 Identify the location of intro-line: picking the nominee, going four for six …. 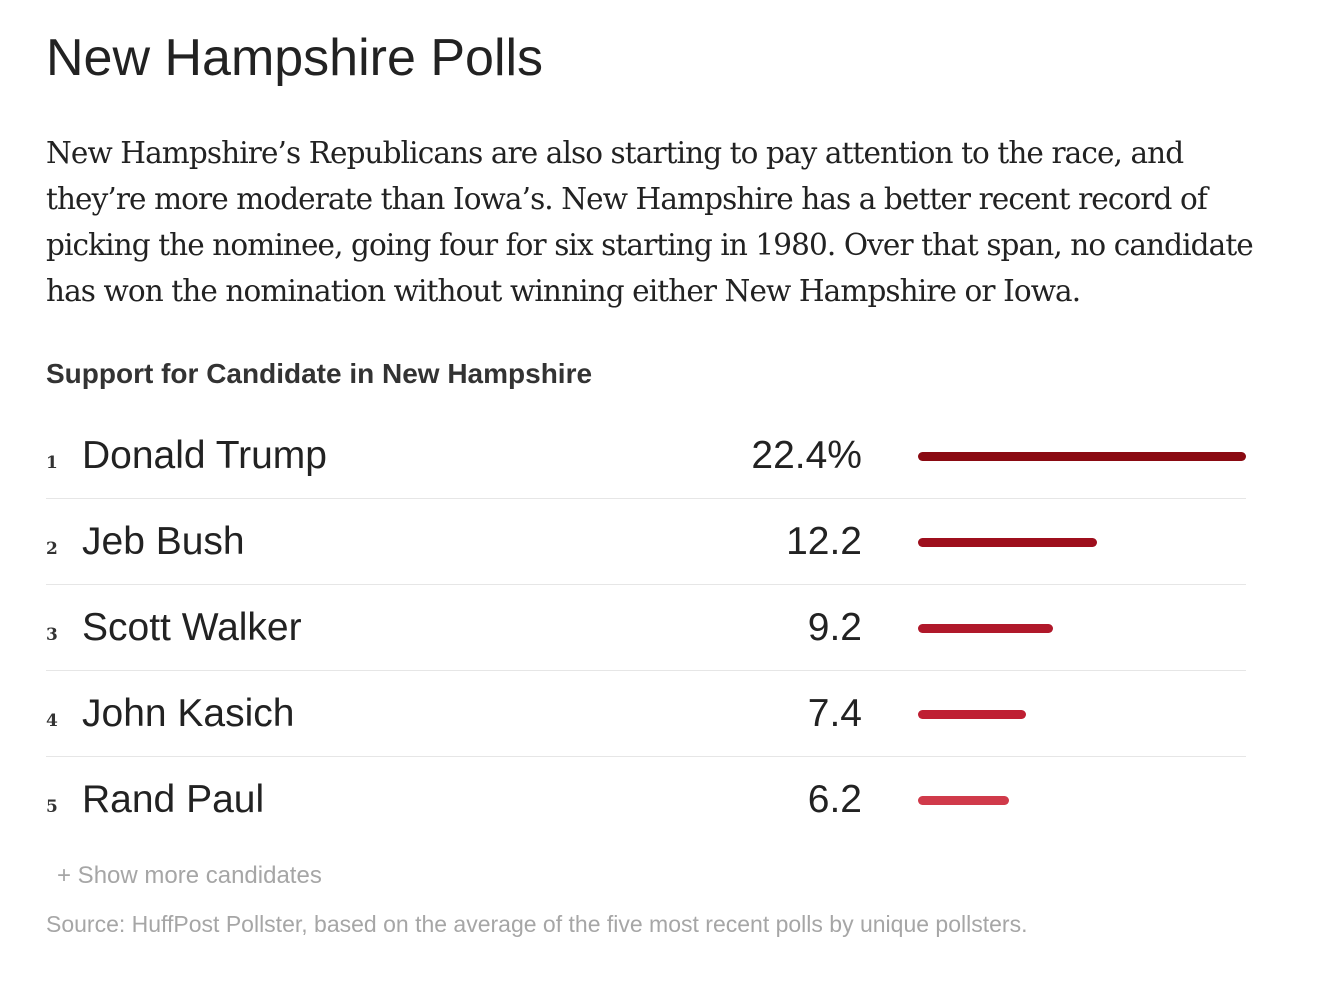
(650, 245).